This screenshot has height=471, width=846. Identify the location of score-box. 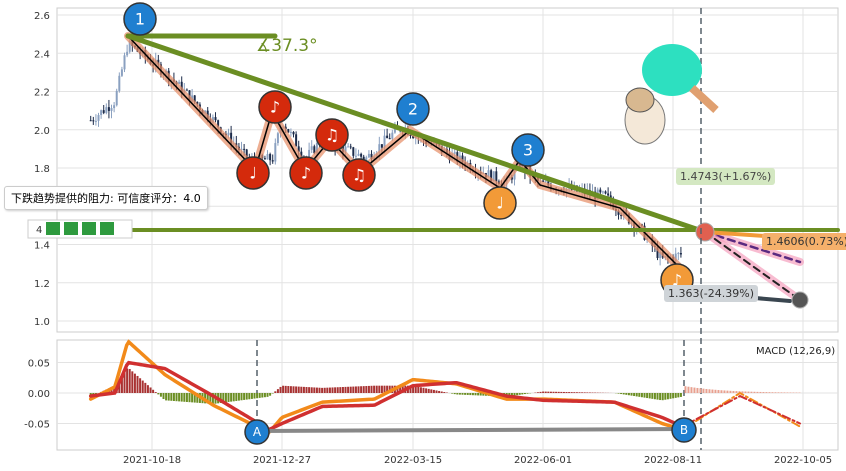
(80, 229).